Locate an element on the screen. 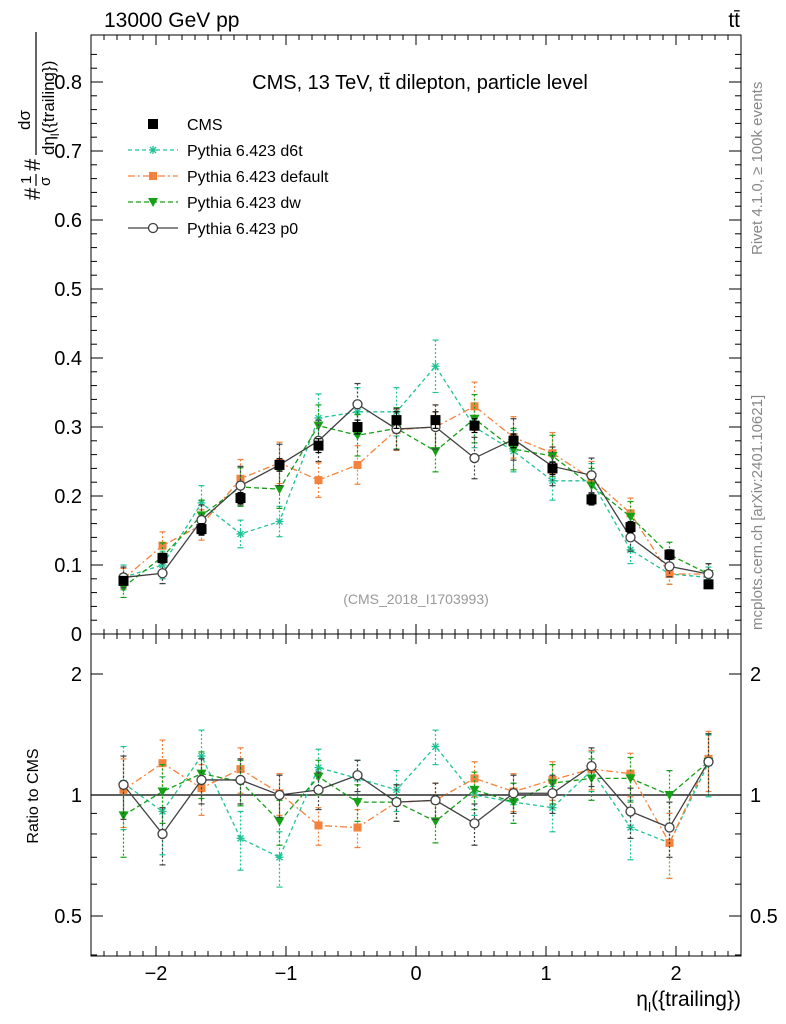 This screenshot has height=1024, width=786. lower-y-axis-label: Ratio to CMS is located at coordinates (33, 795).